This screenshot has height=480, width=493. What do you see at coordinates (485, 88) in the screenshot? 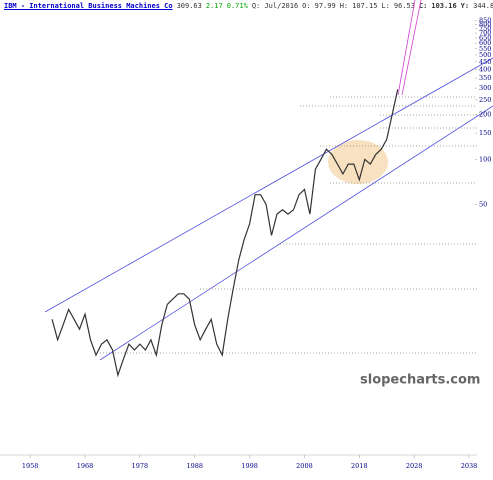
I see `y-tick-label: 300` at bounding box center [485, 88].